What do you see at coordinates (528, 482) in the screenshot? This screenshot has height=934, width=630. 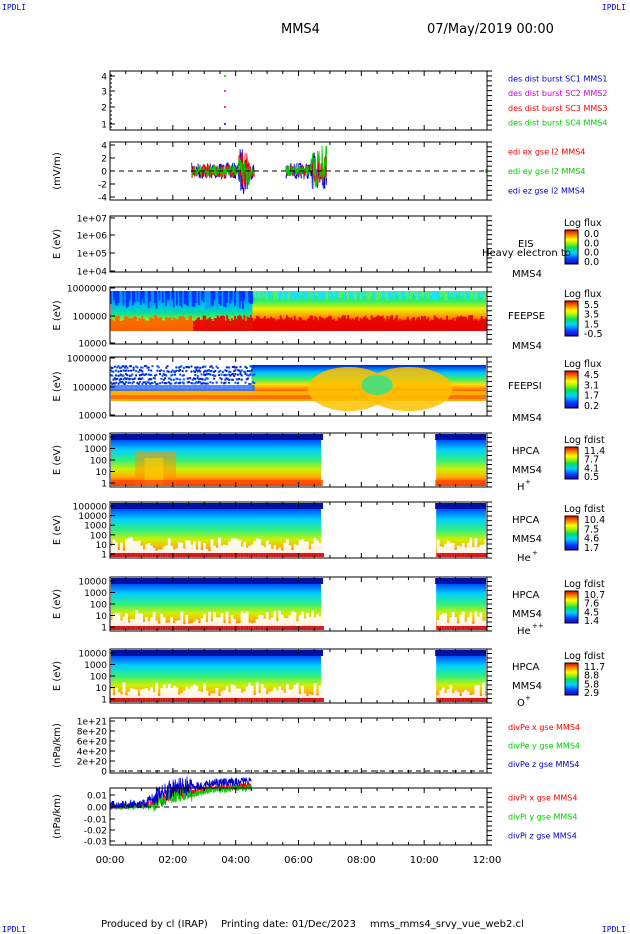 I see `species-charge-label: +` at bounding box center [528, 482].